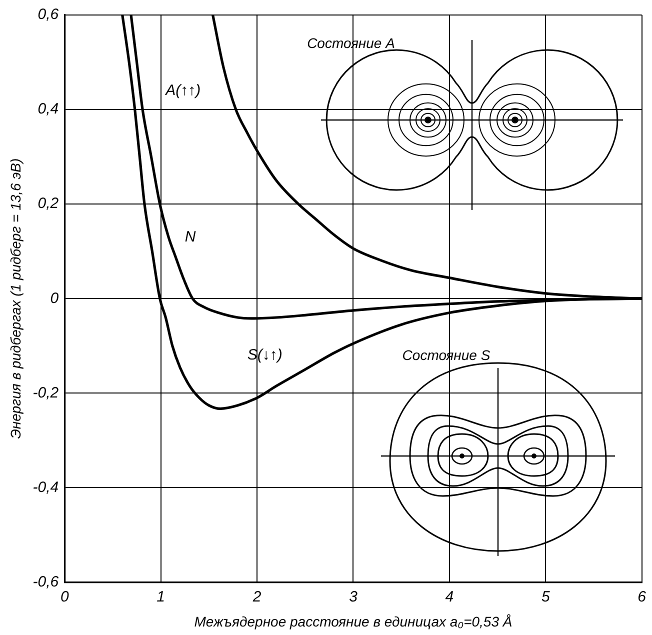 Image resolution: width=652 pixels, height=635 pixels. What do you see at coordinates (545, 597) in the screenshot?
I see `x-tick-label: 5` at bounding box center [545, 597].